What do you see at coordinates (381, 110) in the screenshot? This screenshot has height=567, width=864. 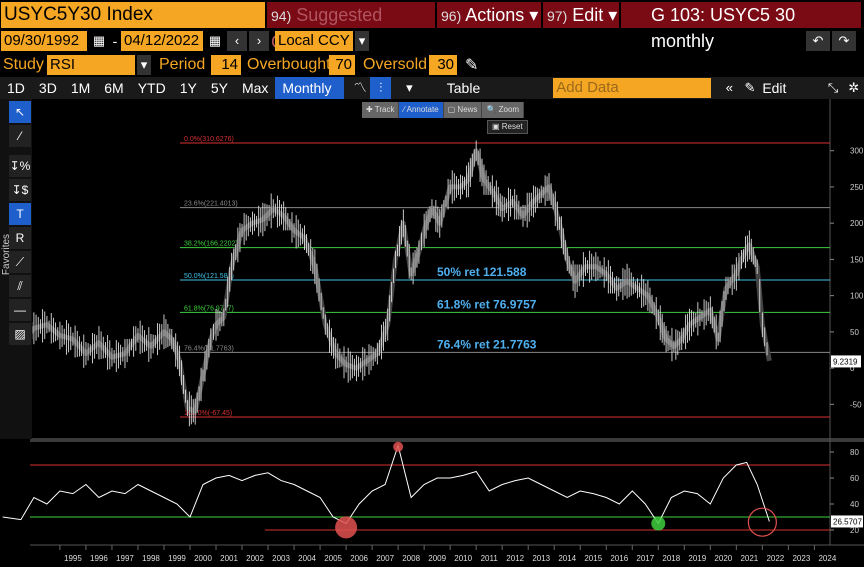 I see `track-button: ✚ Track` at bounding box center [381, 110].